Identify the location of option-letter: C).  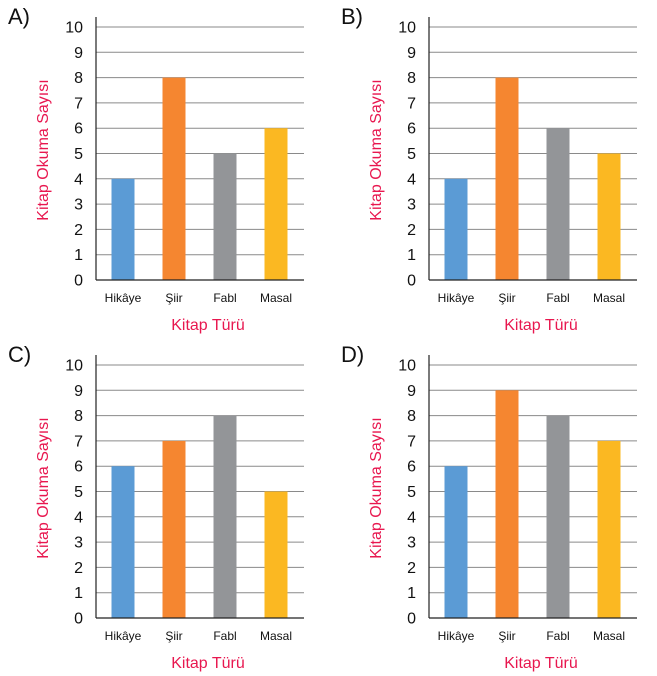
(19, 354).